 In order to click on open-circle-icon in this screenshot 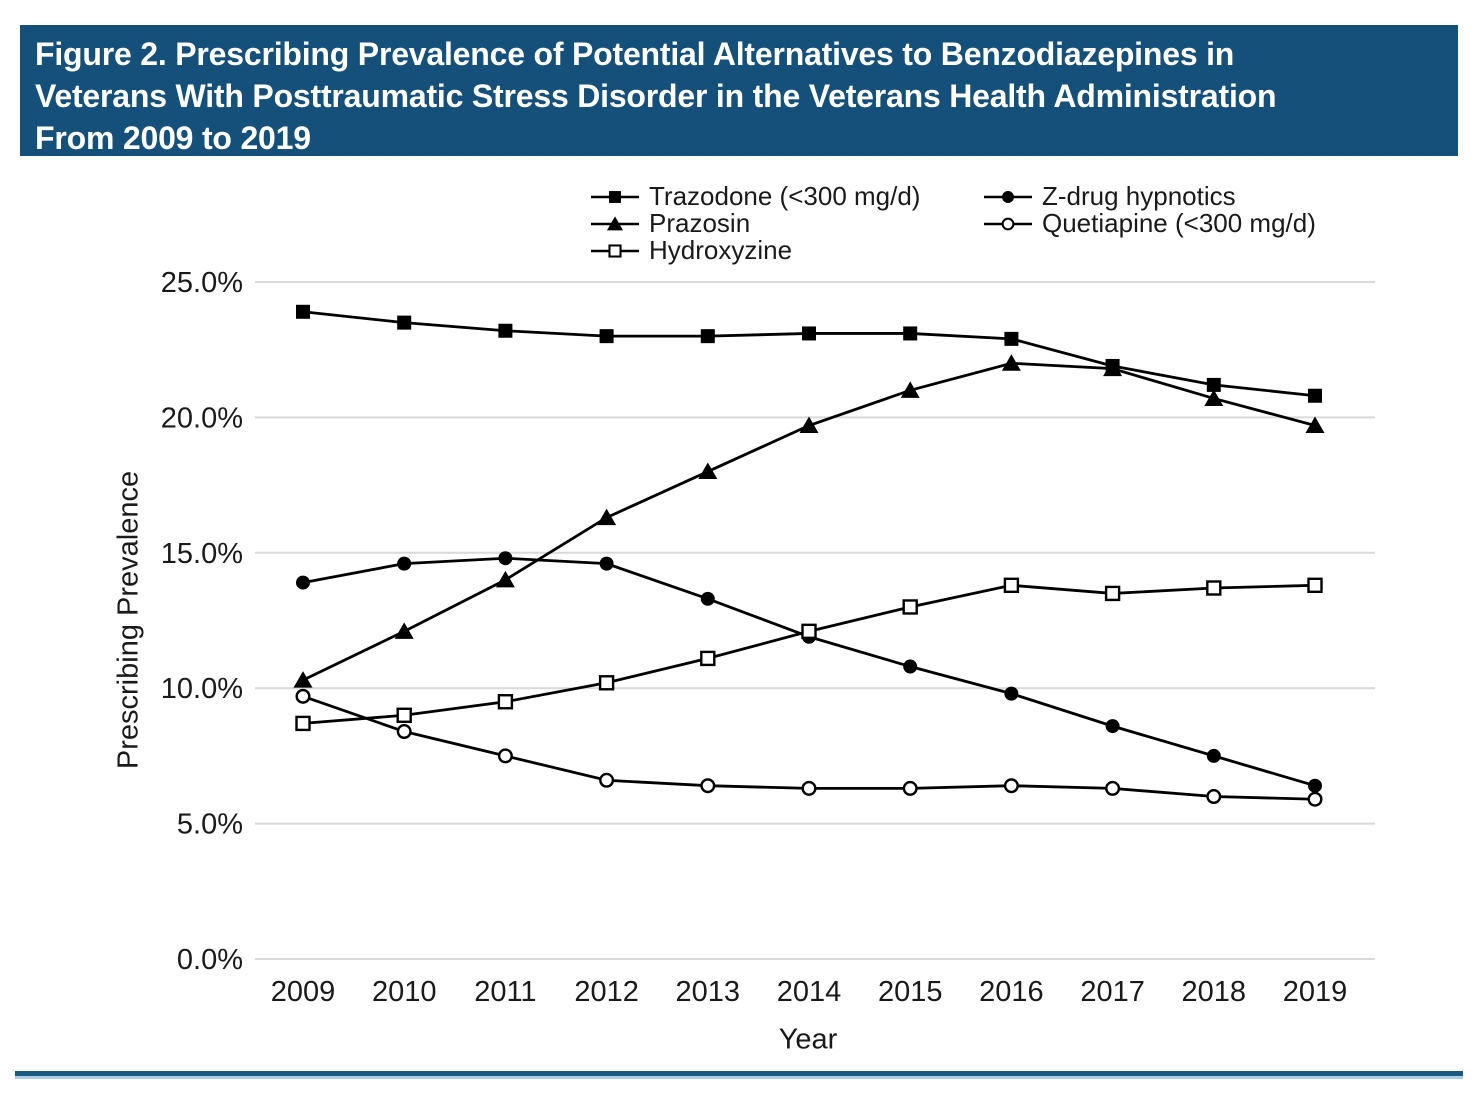, I will do `click(1008, 223)`.